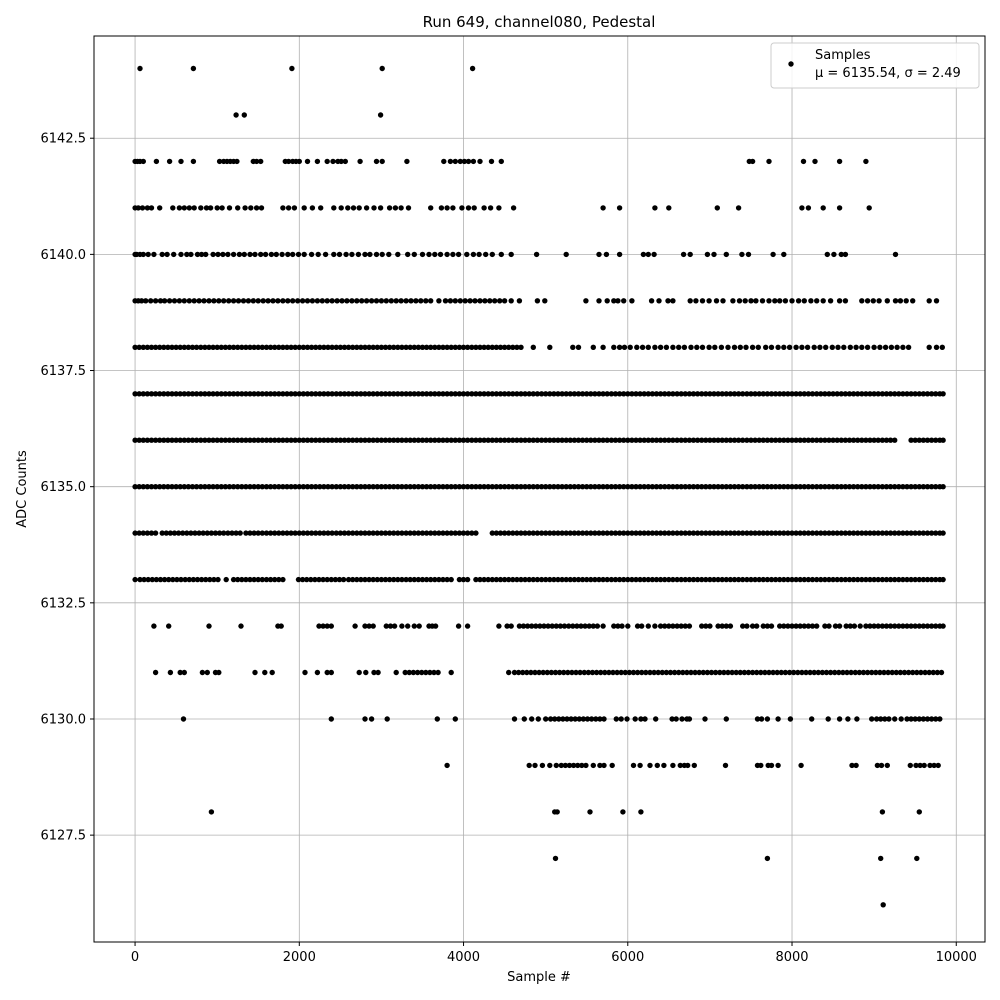 The height and width of the screenshot is (1000, 1000). Describe the element at coordinates (539, 22) in the screenshot. I see `chart-title: Run 649, channel080, Pedestal` at that location.